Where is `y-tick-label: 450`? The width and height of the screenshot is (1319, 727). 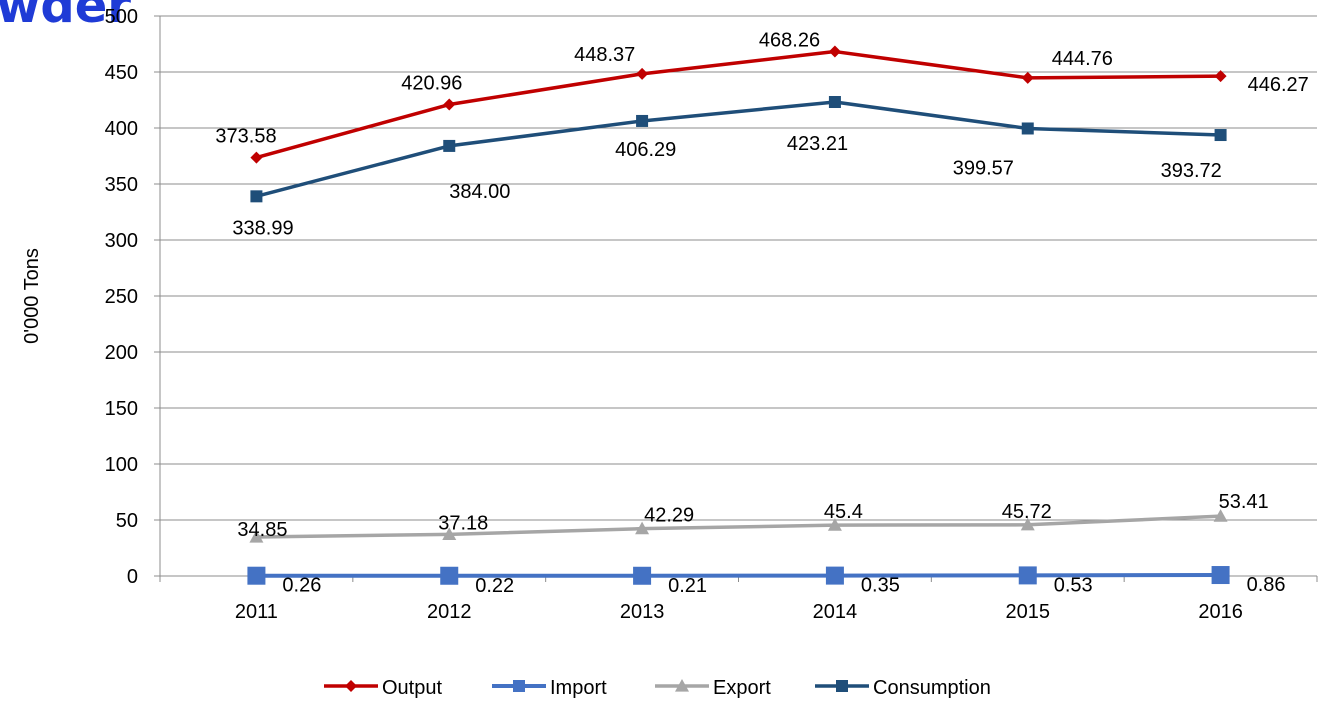
y-tick-label: 450 is located at coordinates (121, 73).